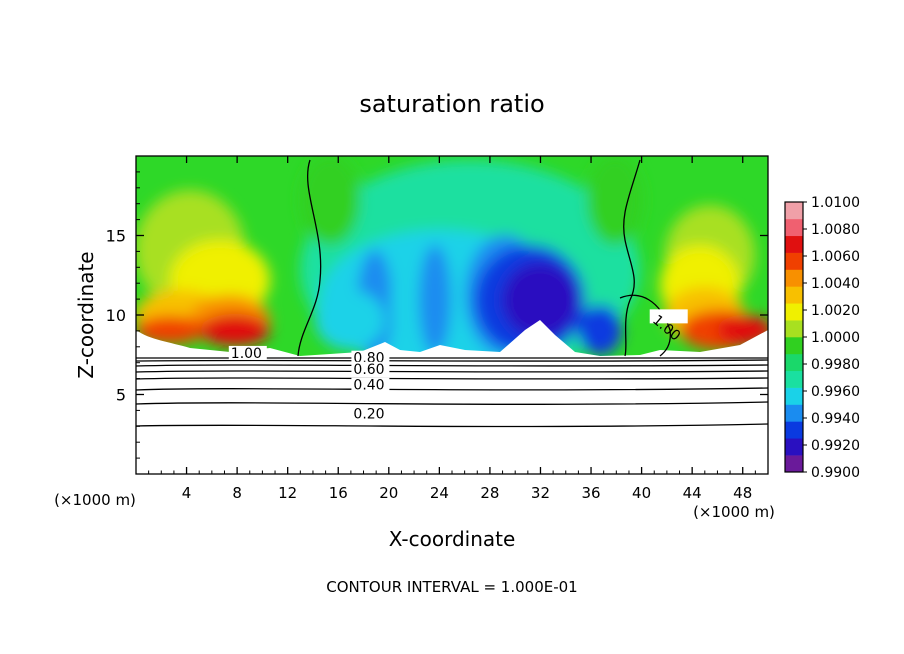 Image resolution: width=904 pixels, height=654 pixels. I want to click on colorbar-label: 1.0100, so click(835, 203).